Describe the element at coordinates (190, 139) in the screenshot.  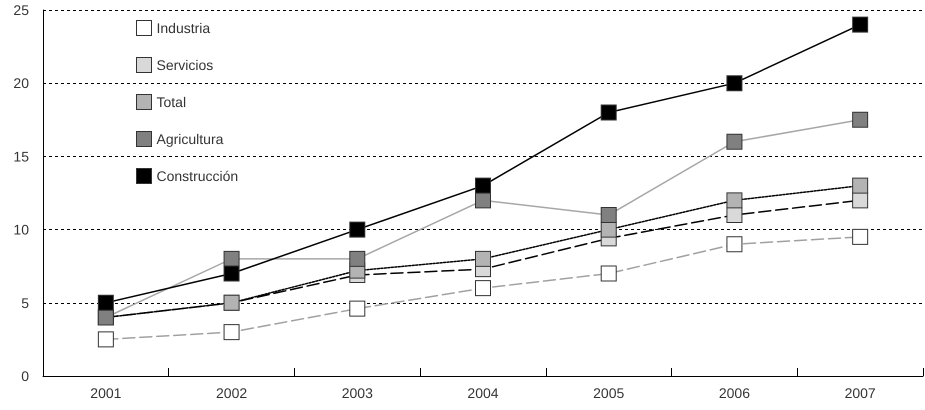
I see `legend-label: Agricultura` at that location.